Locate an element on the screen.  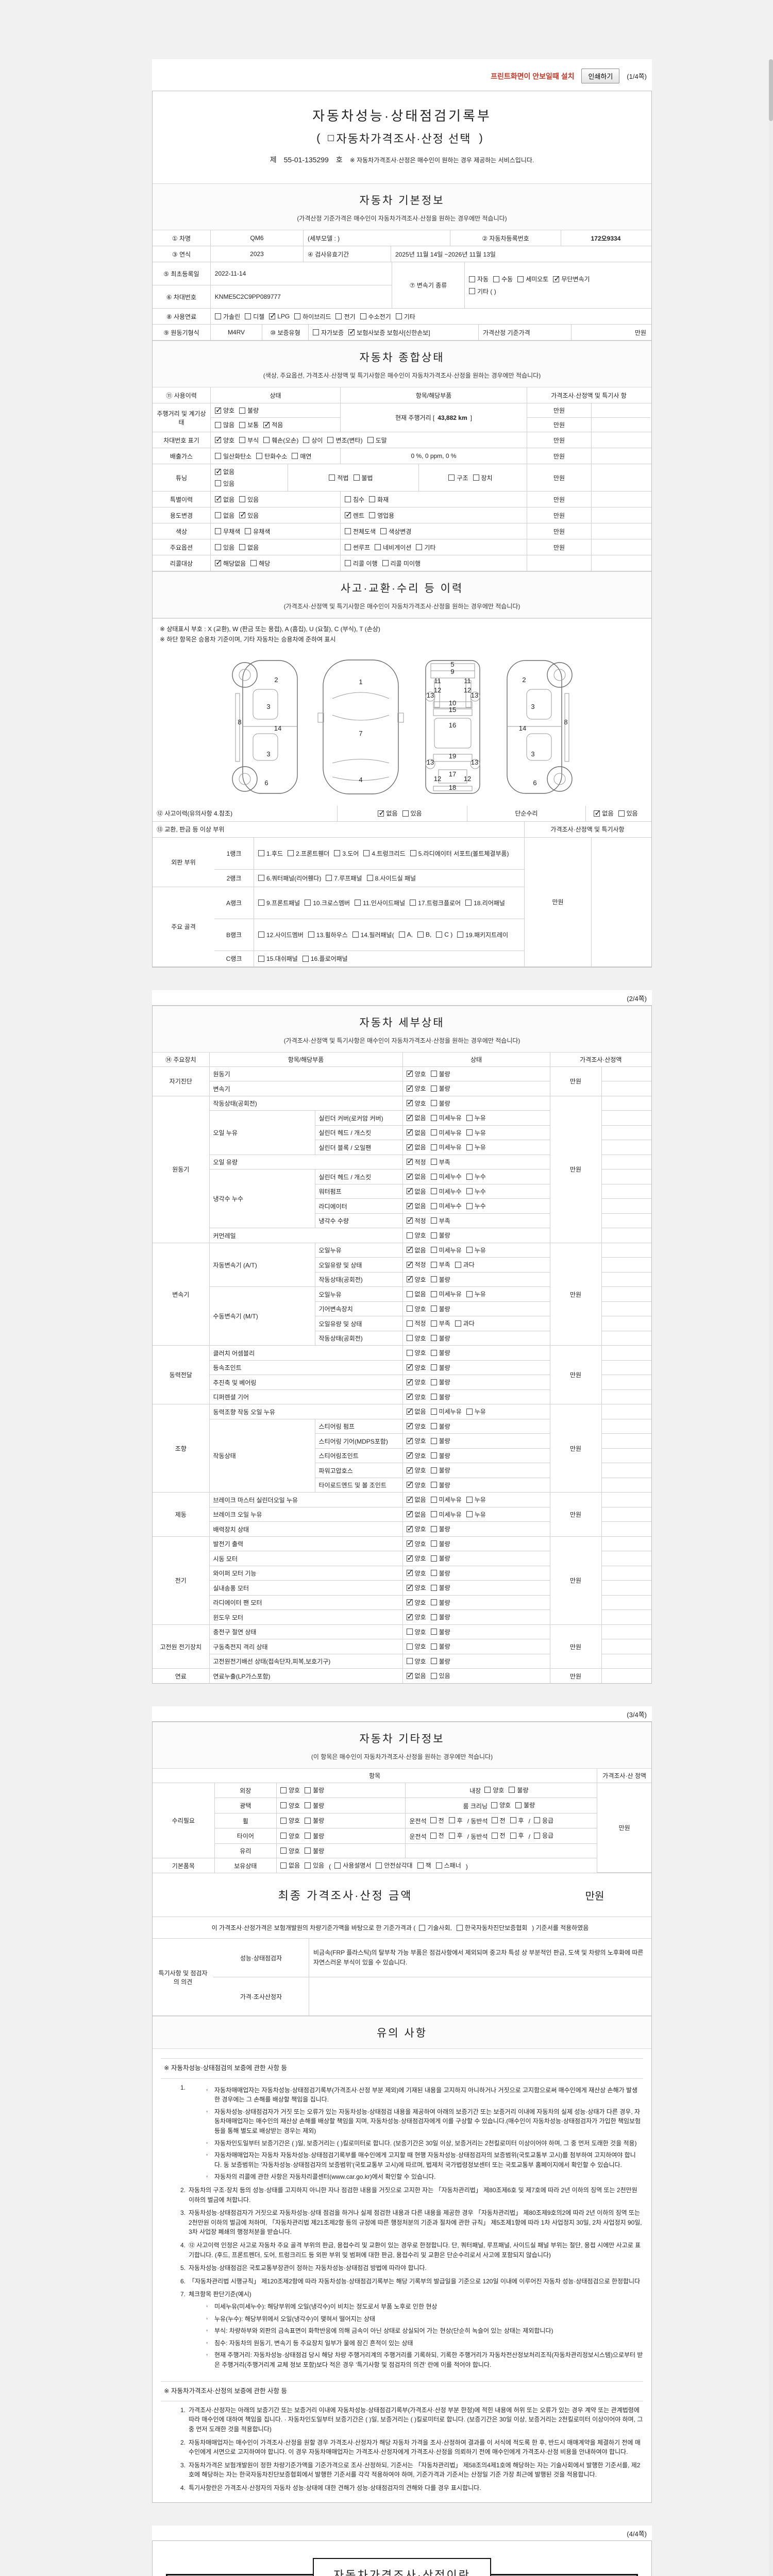
checkbox-수소전기: 수소전기 is located at coordinates (375, 316).